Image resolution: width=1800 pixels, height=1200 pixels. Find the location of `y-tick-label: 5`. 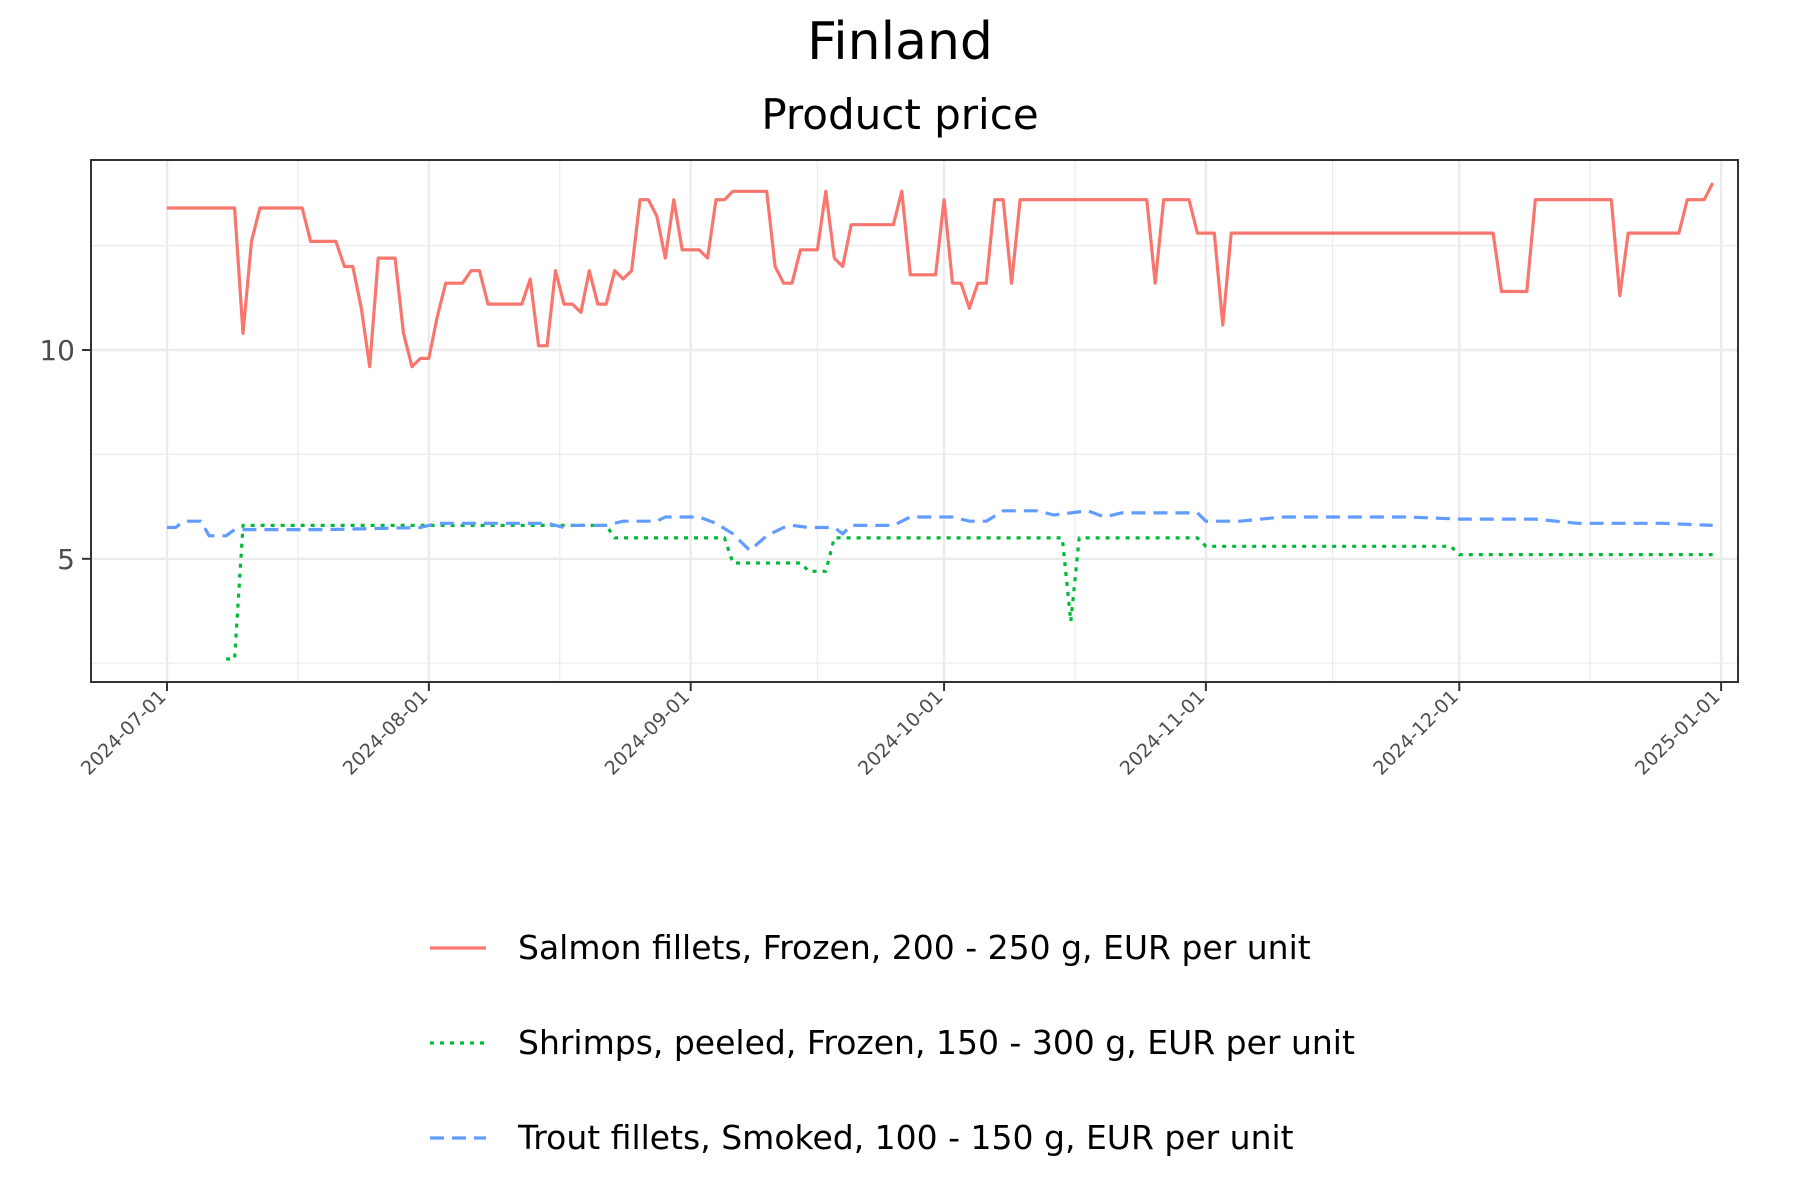

y-tick-label: 5 is located at coordinates (66, 559).